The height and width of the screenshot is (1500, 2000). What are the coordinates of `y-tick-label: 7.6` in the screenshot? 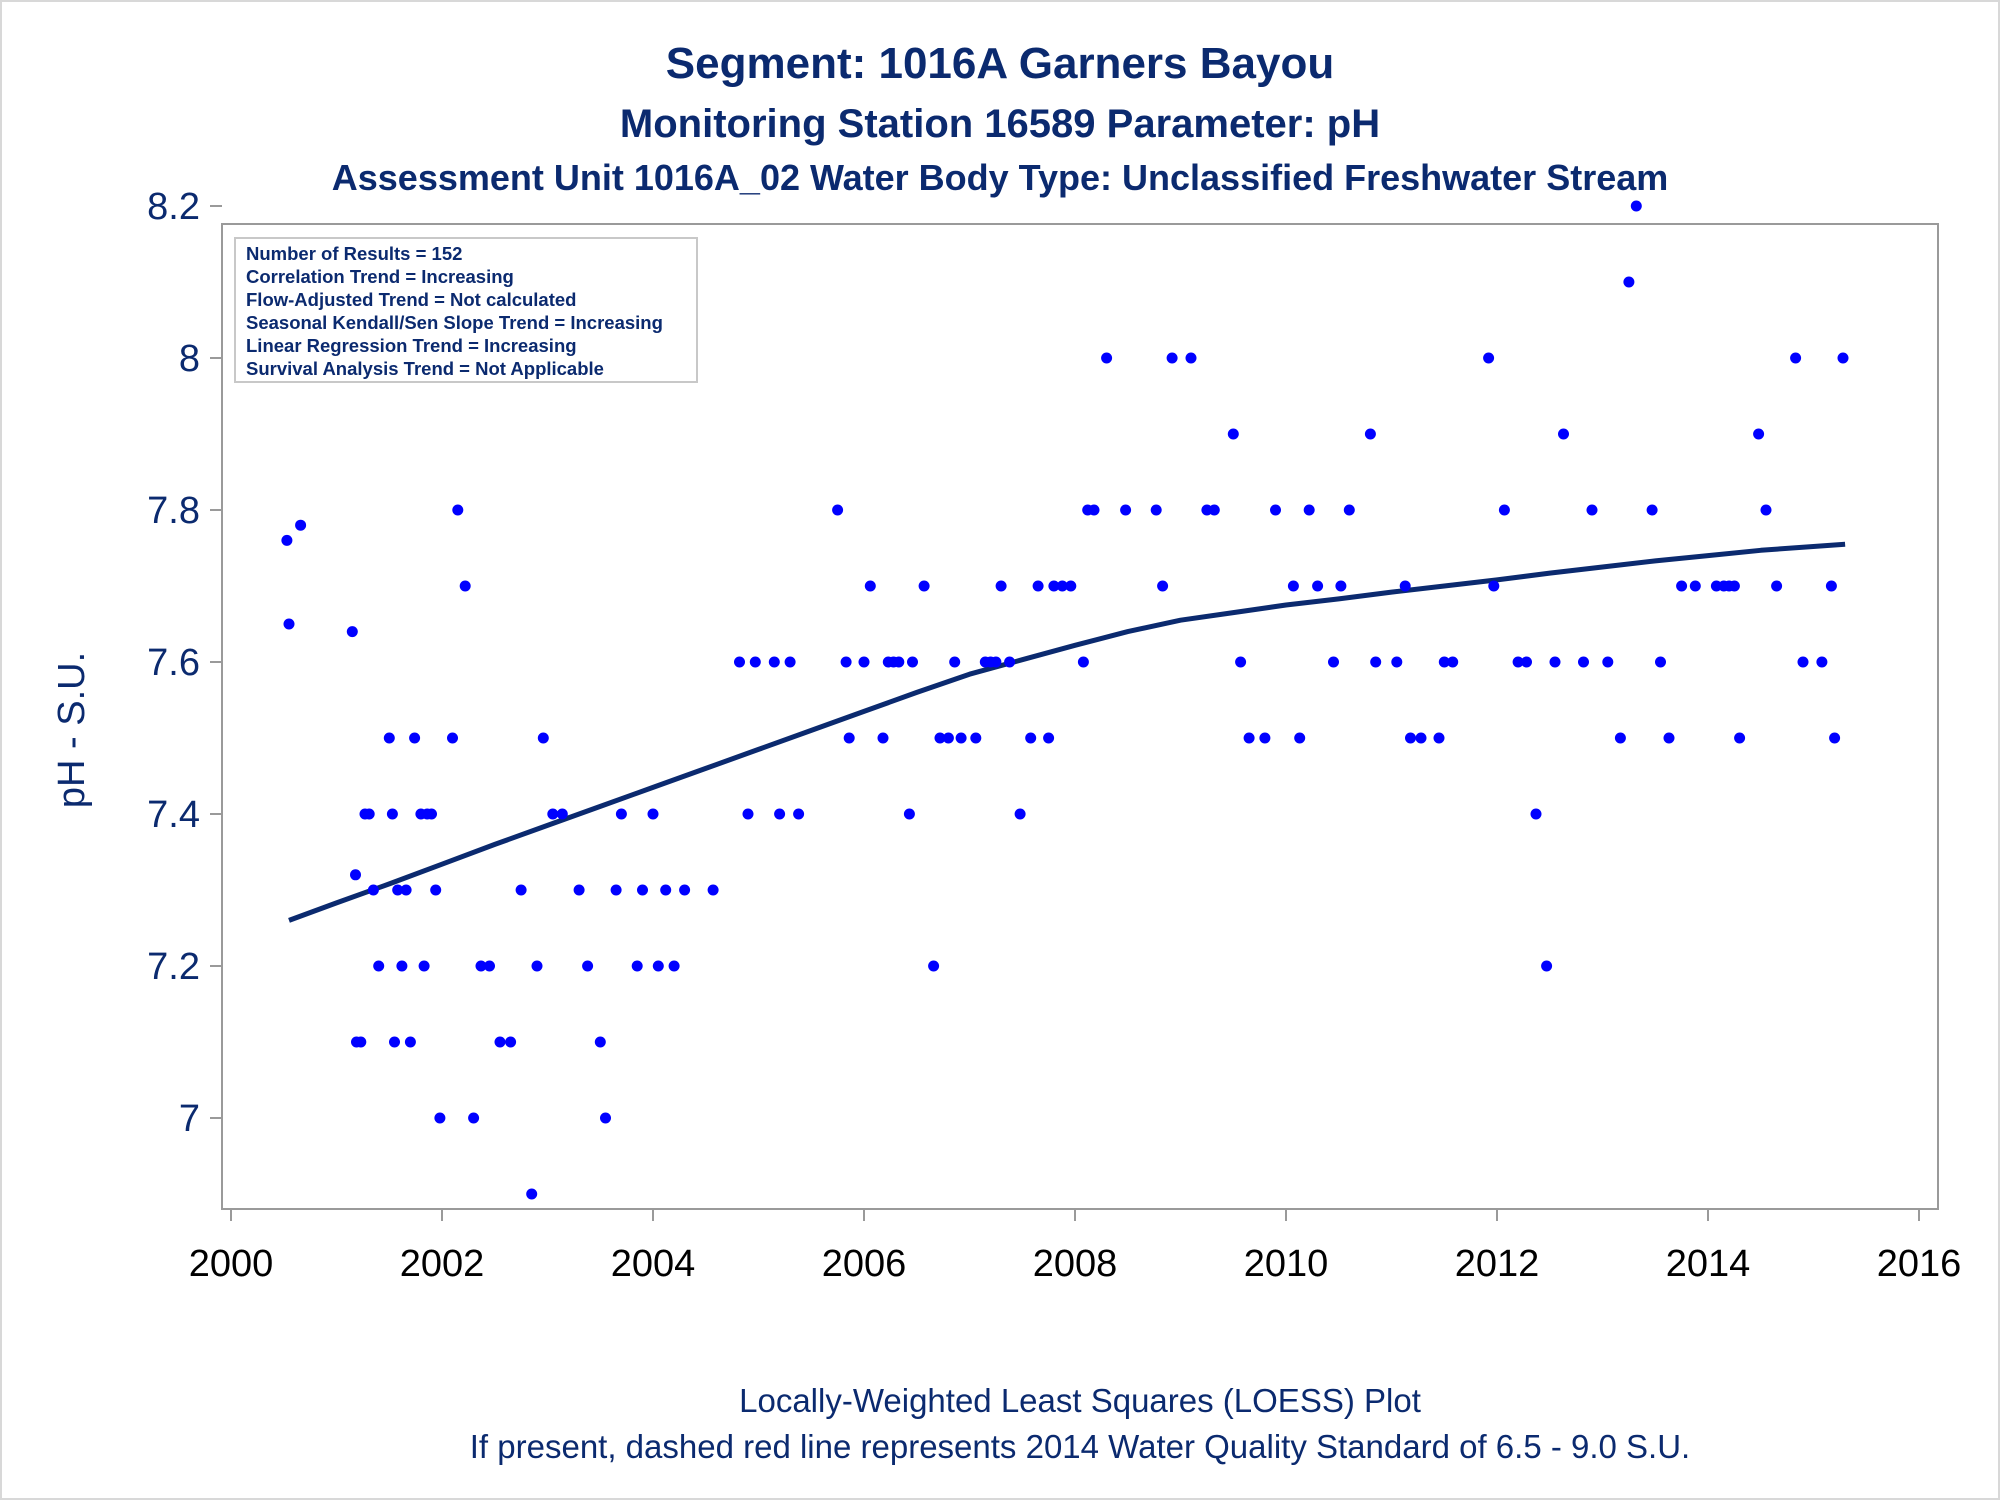 It's located at (173, 663).